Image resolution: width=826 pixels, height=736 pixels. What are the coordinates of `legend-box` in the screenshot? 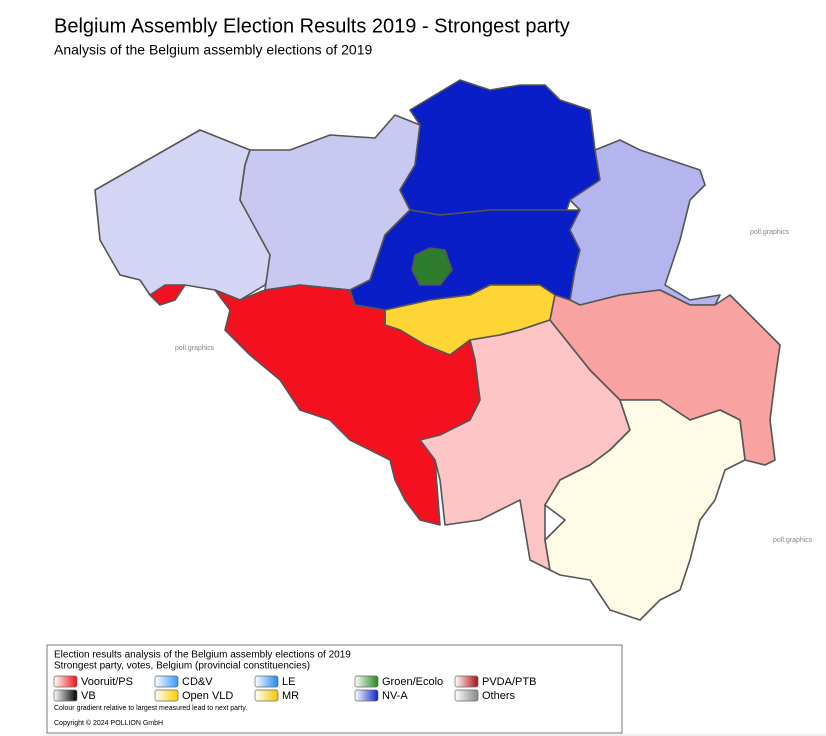 It's located at (334, 689).